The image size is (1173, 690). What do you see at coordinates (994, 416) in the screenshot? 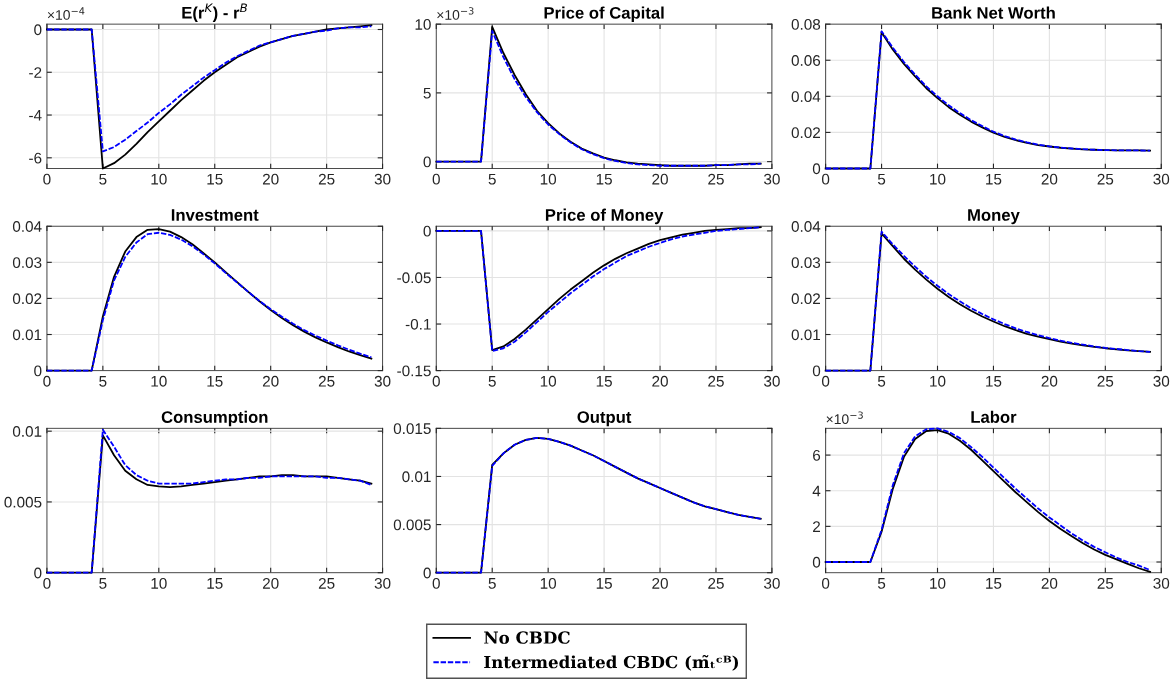
I see `chart-title: Labor` at bounding box center [994, 416].